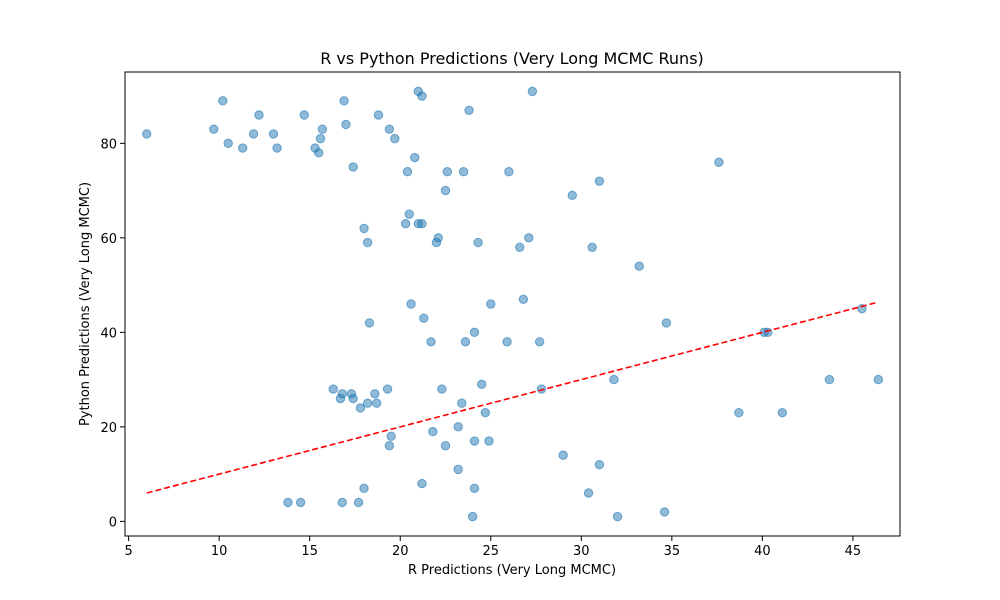  I want to click on y-tick-label: 0, so click(113, 522).